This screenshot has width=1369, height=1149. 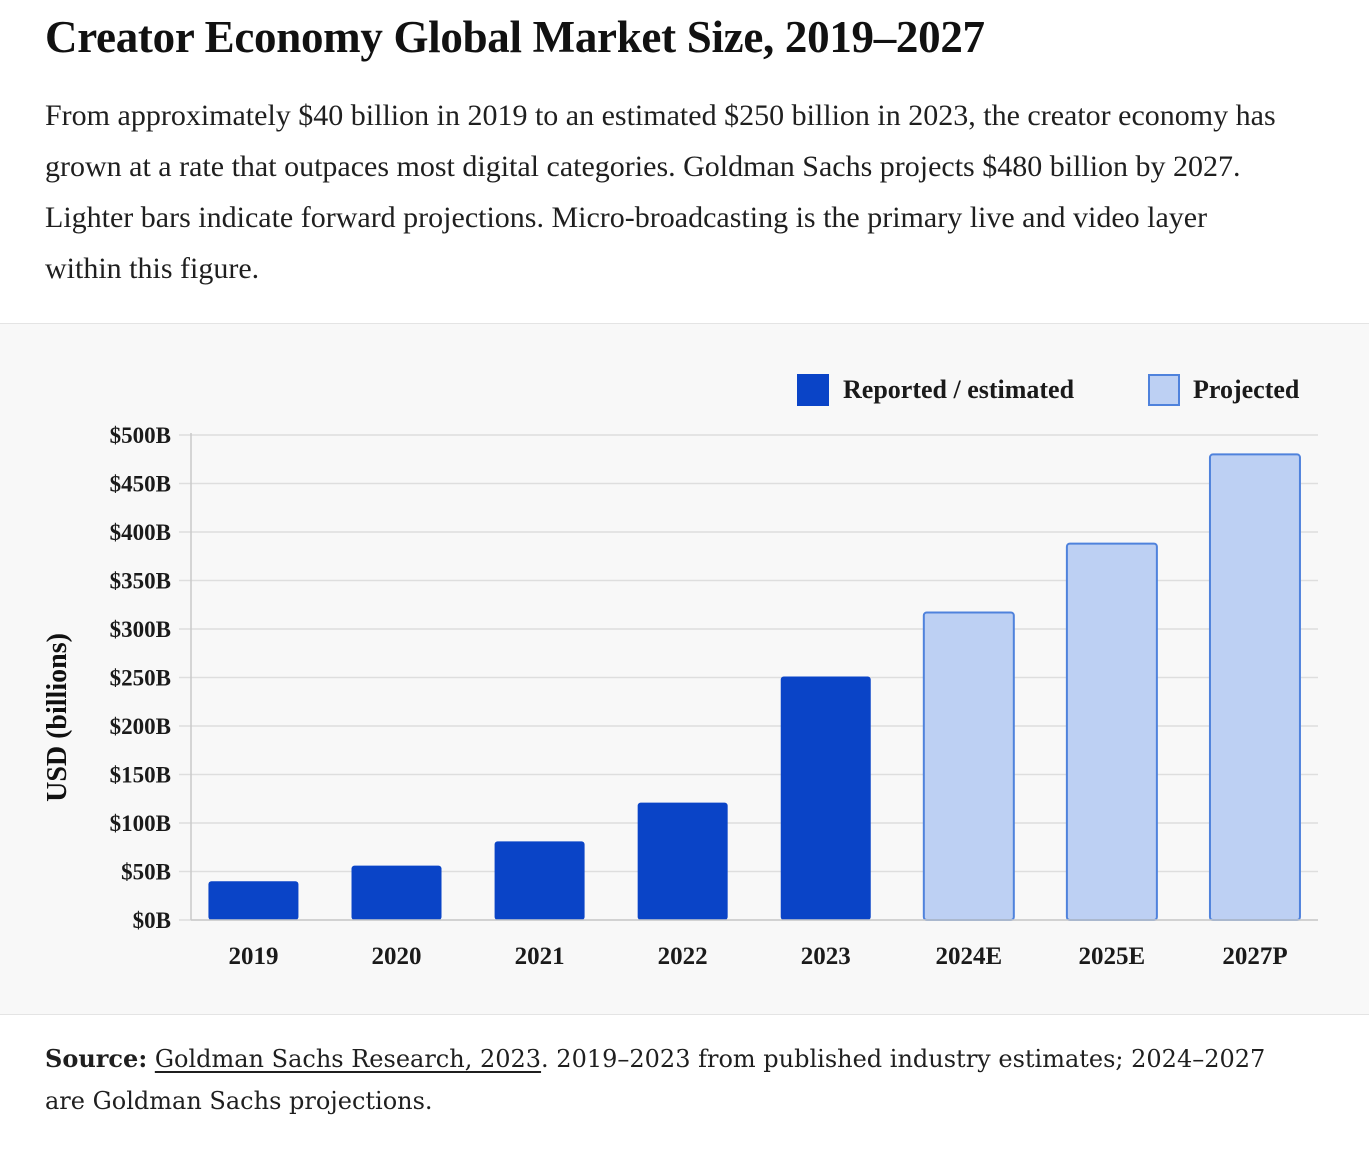 What do you see at coordinates (152, 920) in the screenshot?
I see `y-tick-label: $0B` at bounding box center [152, 920].